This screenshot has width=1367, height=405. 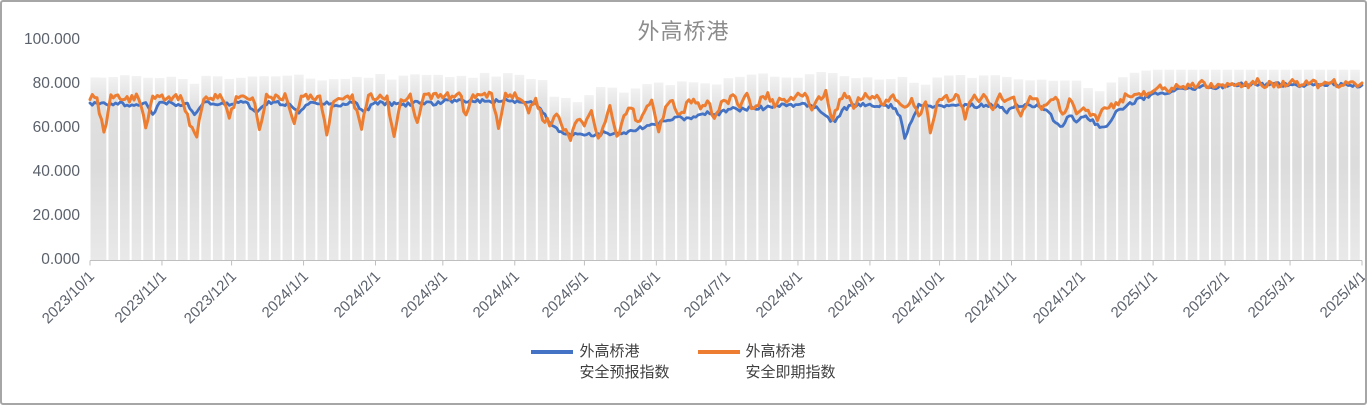 What do you see at coordinates (624, 362) in the screenshot?
I see `legend-label-forecast: 外高桥港 安全预报指数` at bounding box center [624, 362].